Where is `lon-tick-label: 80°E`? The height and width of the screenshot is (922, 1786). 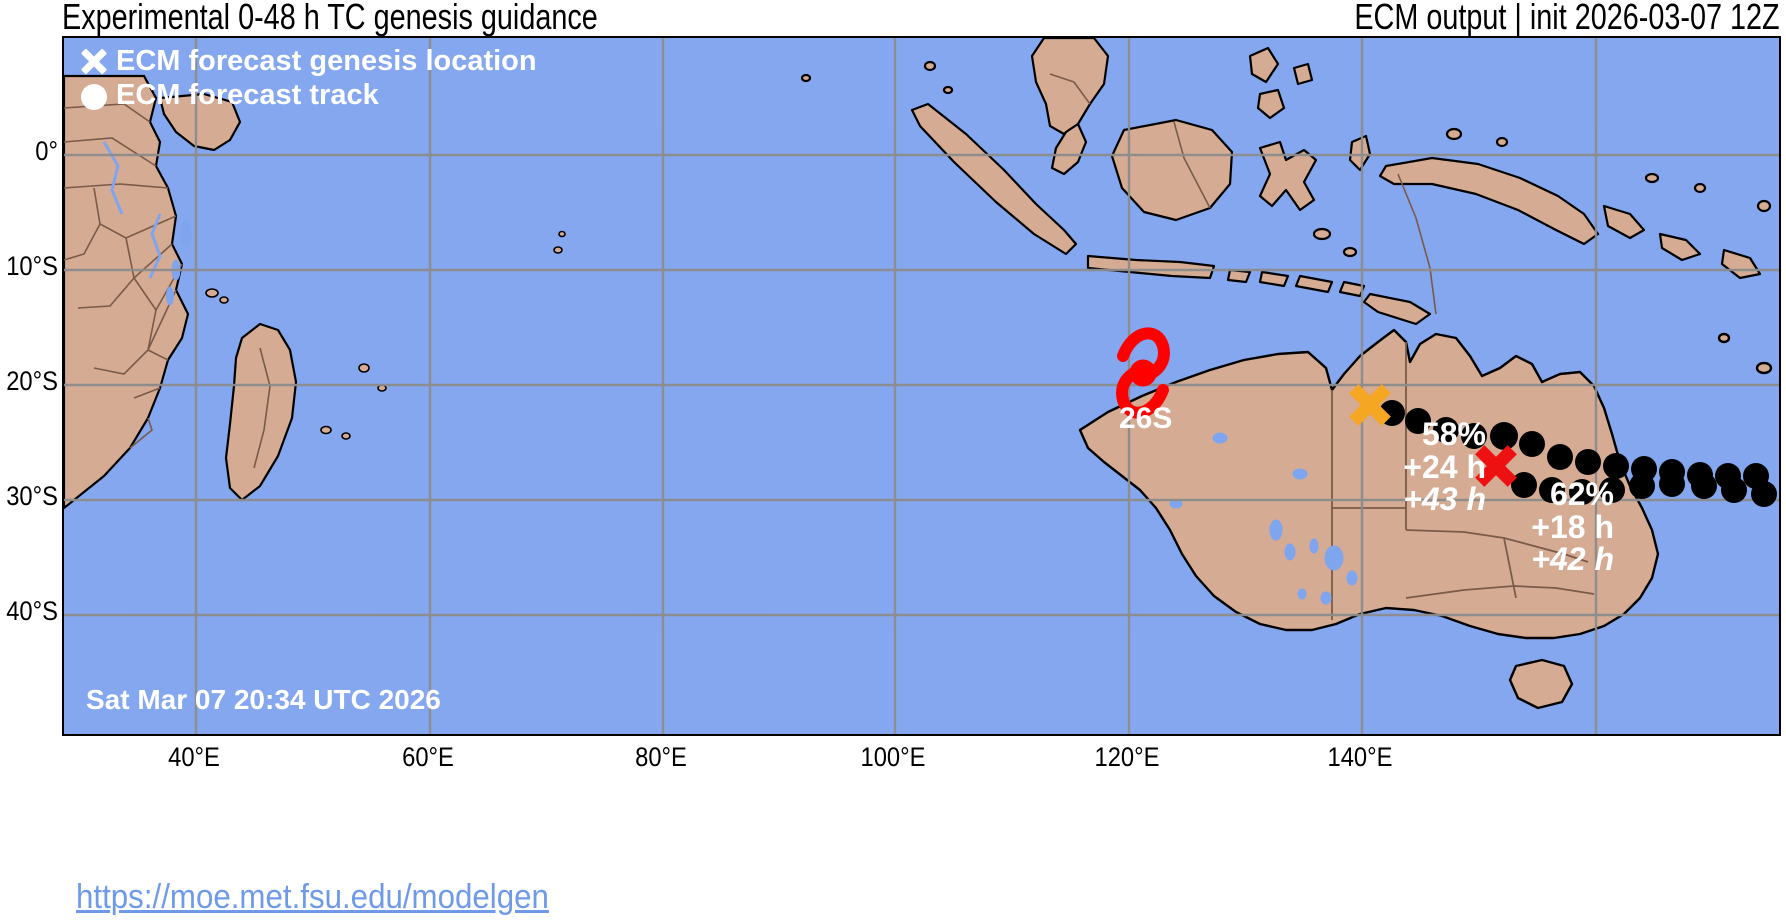
lon-tick-label: 80°E is located at coordinates (661, 757).